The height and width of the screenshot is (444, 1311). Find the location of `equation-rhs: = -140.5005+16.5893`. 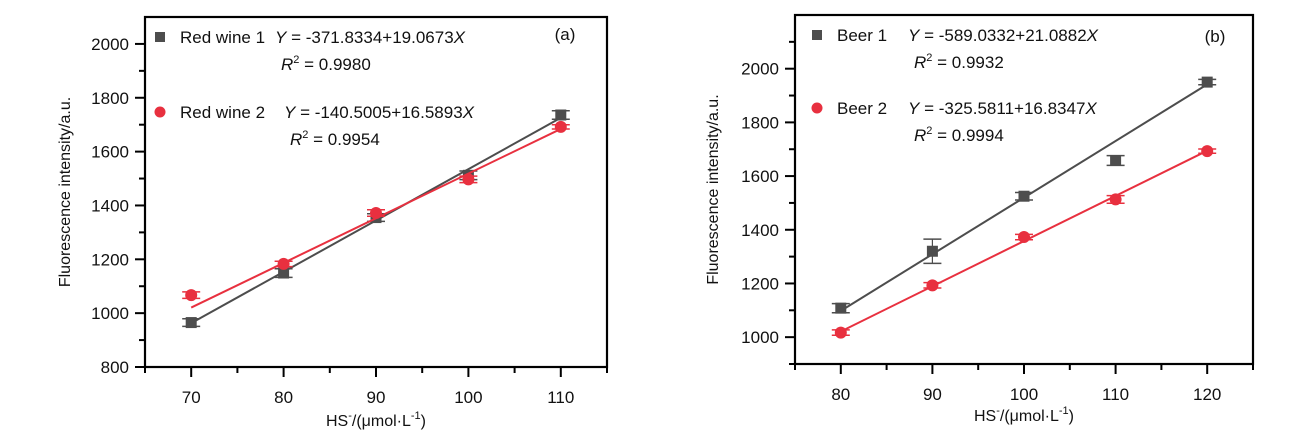

equation-rhs: = -140.5005+16.5893 is located at coordinates (378, 112).